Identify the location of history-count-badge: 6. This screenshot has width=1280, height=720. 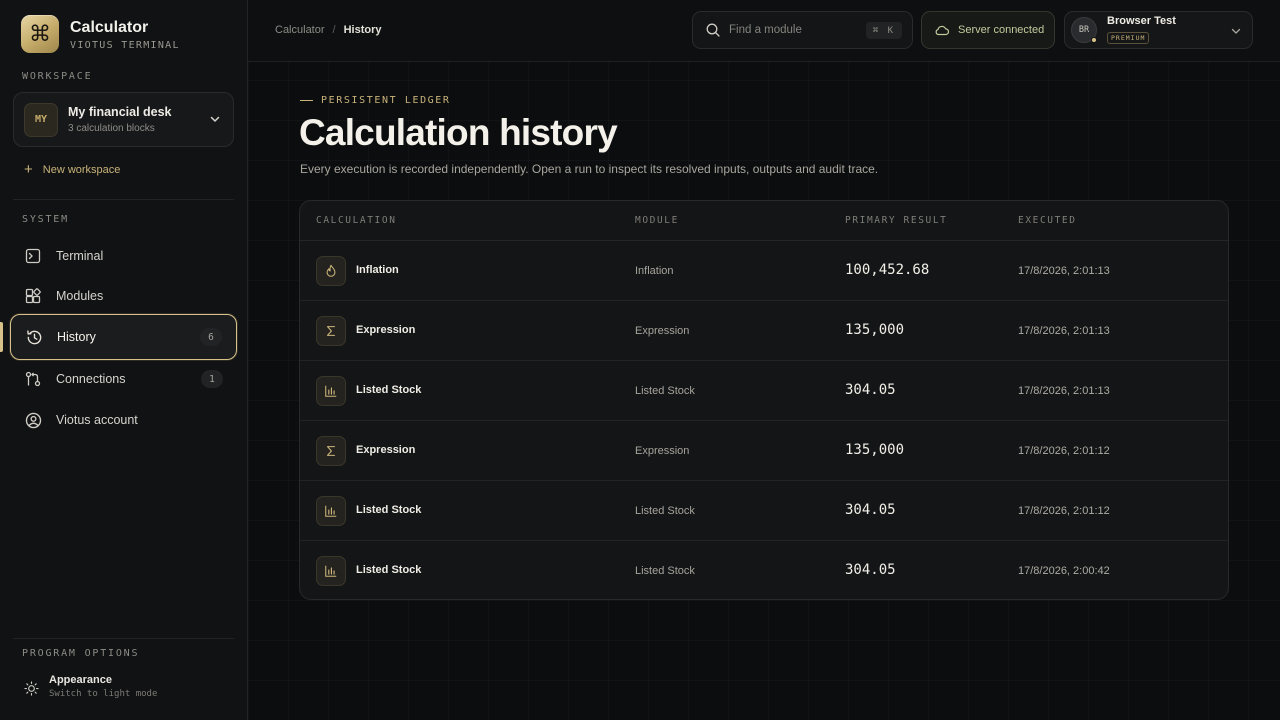
(211, 337).